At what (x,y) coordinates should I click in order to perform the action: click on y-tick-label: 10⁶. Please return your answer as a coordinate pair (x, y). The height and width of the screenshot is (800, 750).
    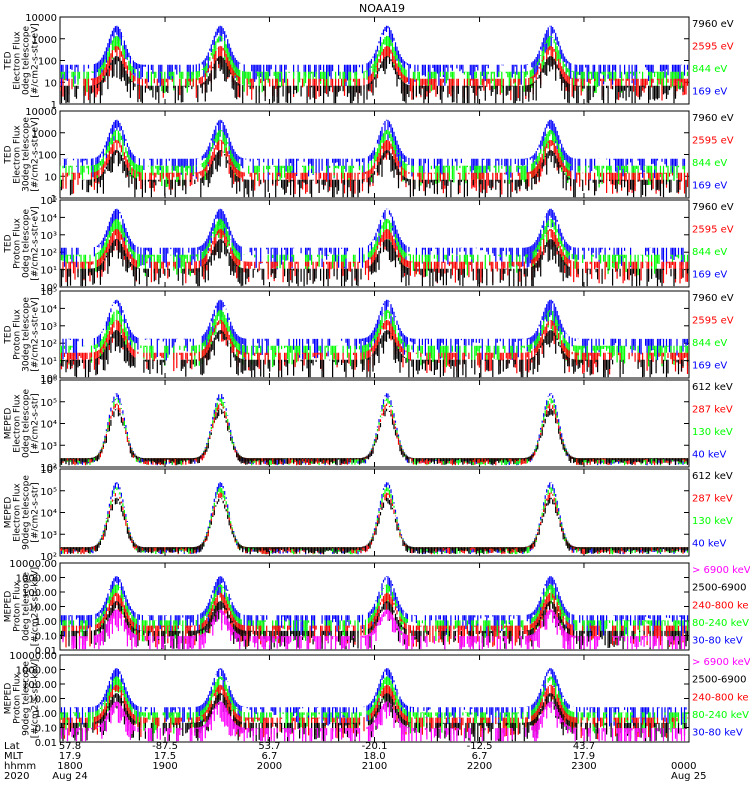
    Looking at the image, I should click on (48, 381).